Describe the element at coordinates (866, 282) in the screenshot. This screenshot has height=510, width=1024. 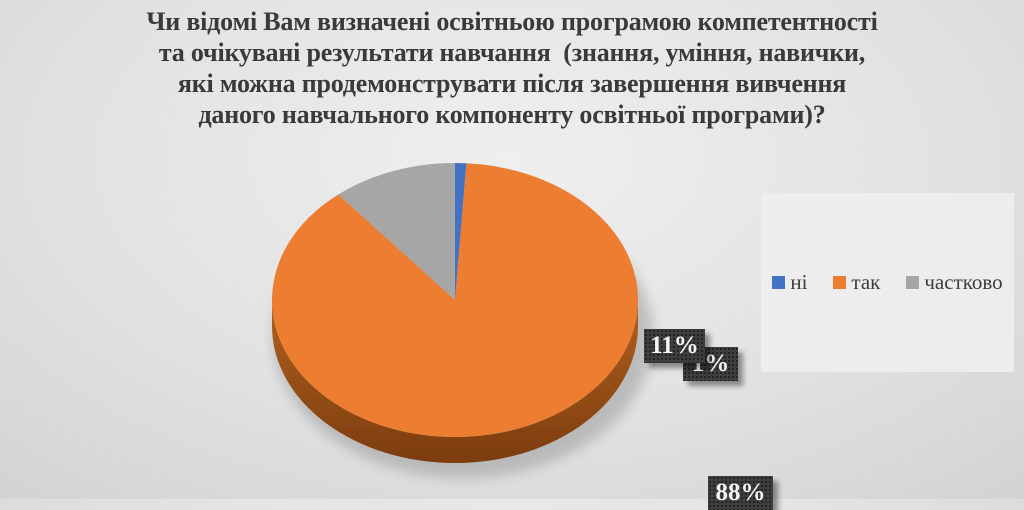
I see `legend-label-tak: так` at that location.